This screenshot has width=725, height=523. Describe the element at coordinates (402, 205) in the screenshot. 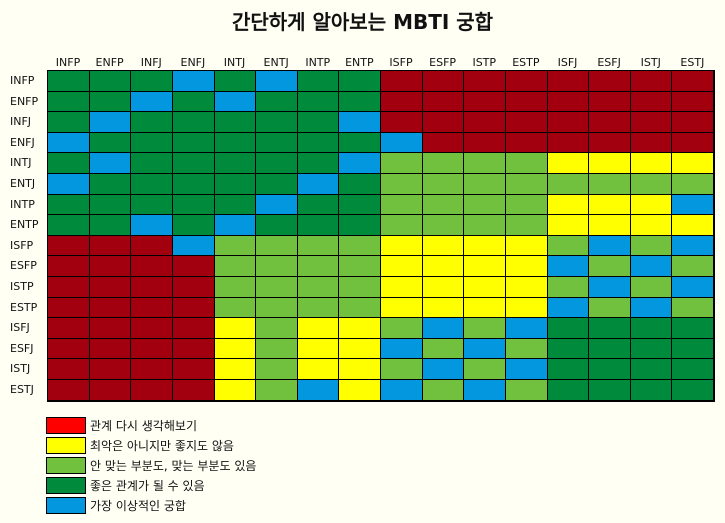

I see `cell-intp-isfp` at that location.